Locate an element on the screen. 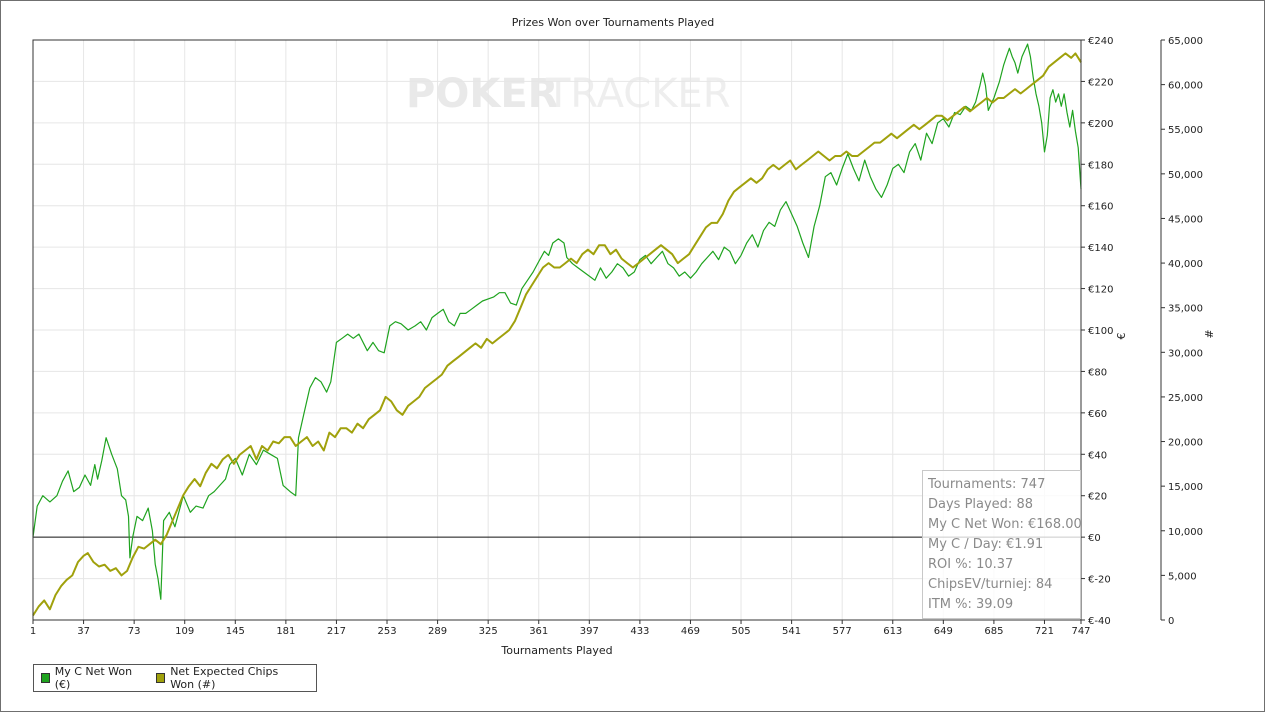 The width and height of the screenshot is (1265, 715). x-tick-label: 289 is located at coordinates (437, 631).